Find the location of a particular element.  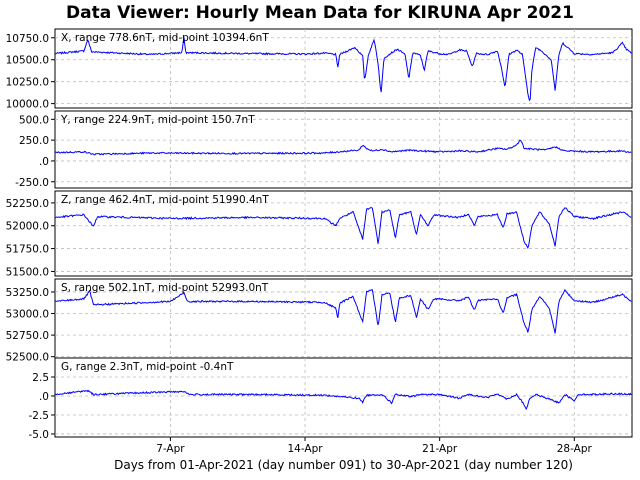

y-tick-label: 10500.0 is located at coordinates (27, 61).